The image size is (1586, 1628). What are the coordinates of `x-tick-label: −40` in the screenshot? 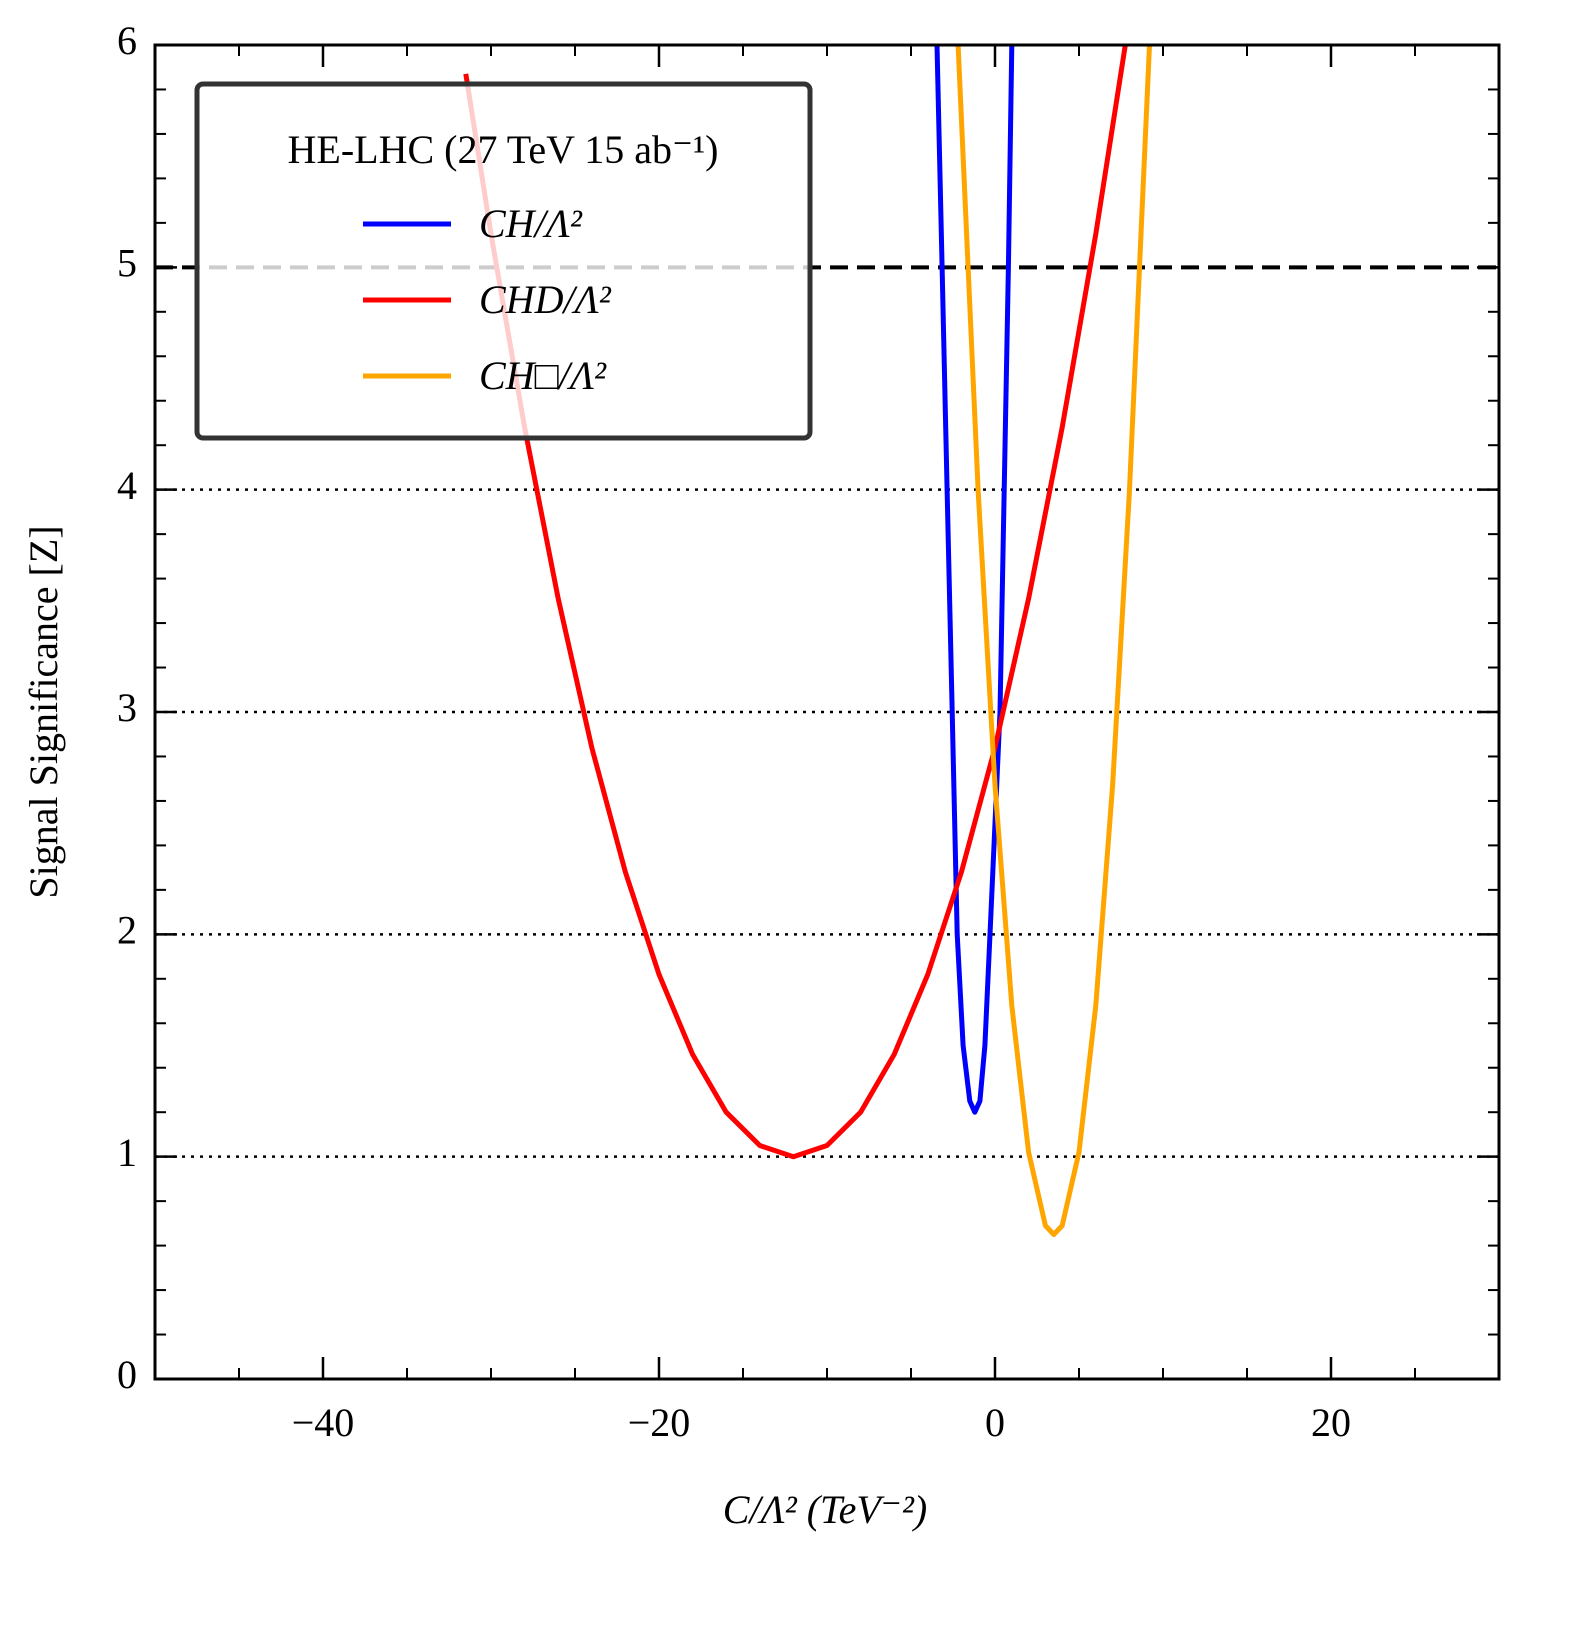 It's located at (323, 1422).